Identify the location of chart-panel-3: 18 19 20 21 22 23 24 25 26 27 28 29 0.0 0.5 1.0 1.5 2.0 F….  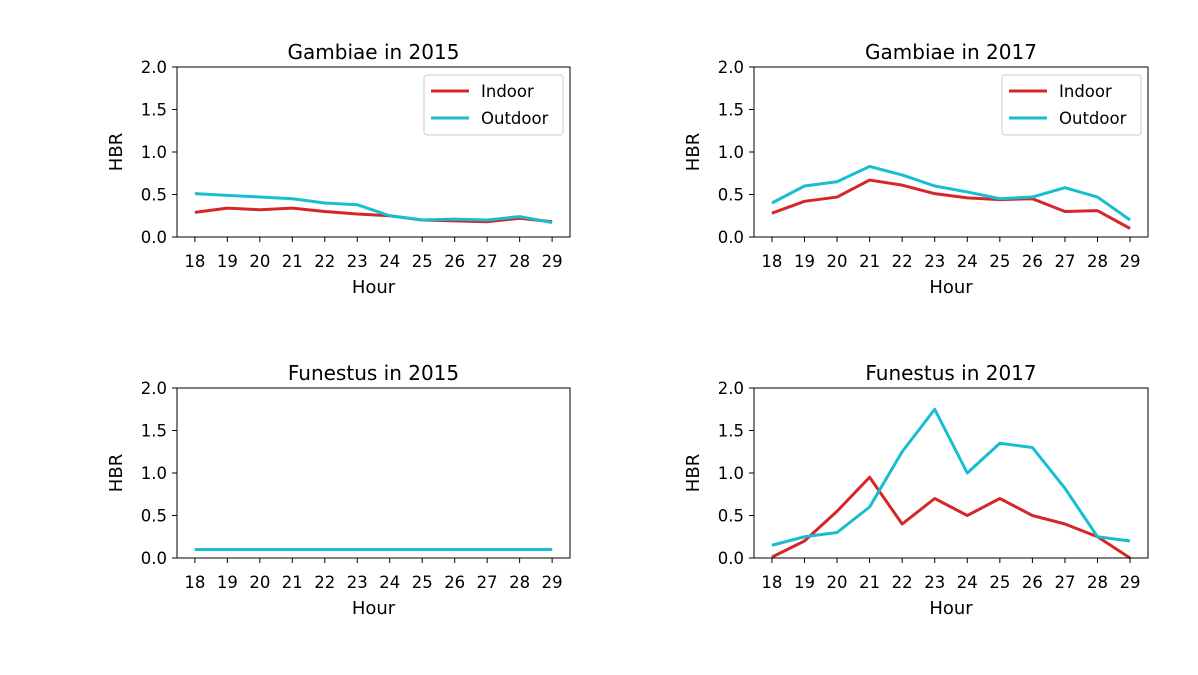
(338, 490).